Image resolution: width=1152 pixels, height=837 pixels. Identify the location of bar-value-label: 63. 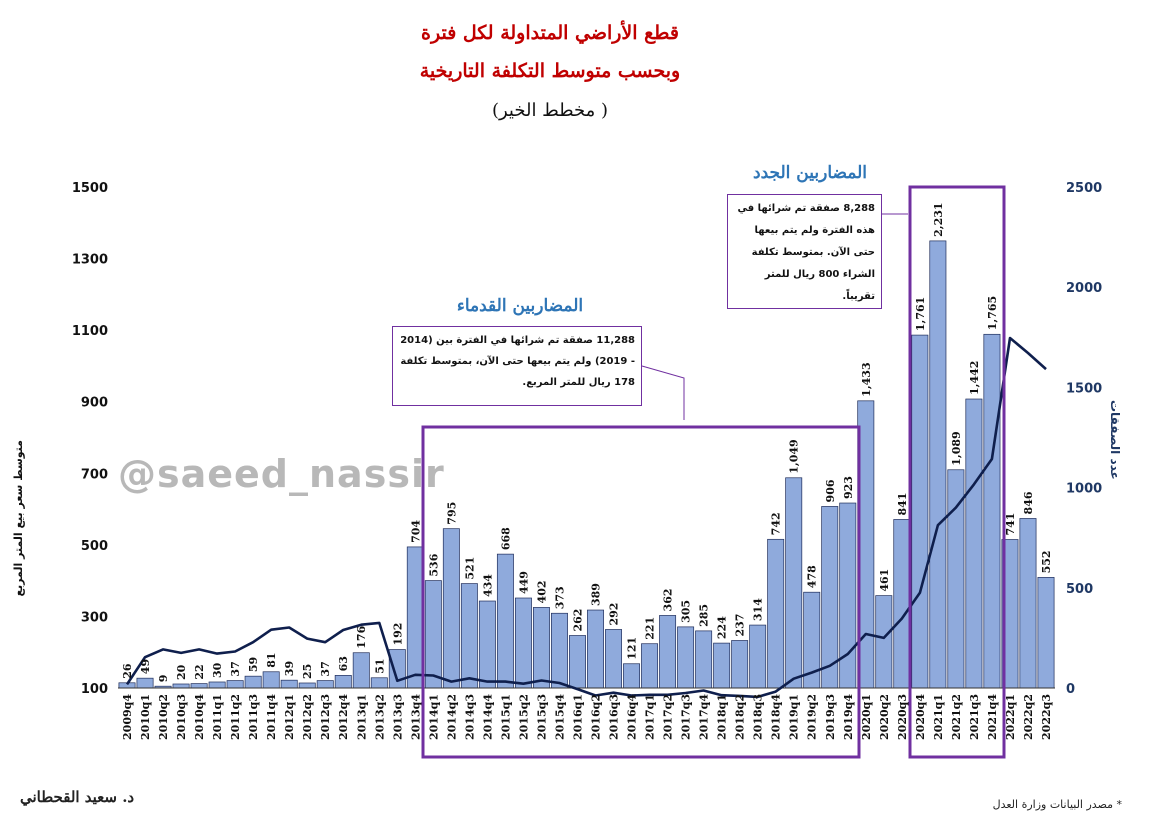
(343, 663).